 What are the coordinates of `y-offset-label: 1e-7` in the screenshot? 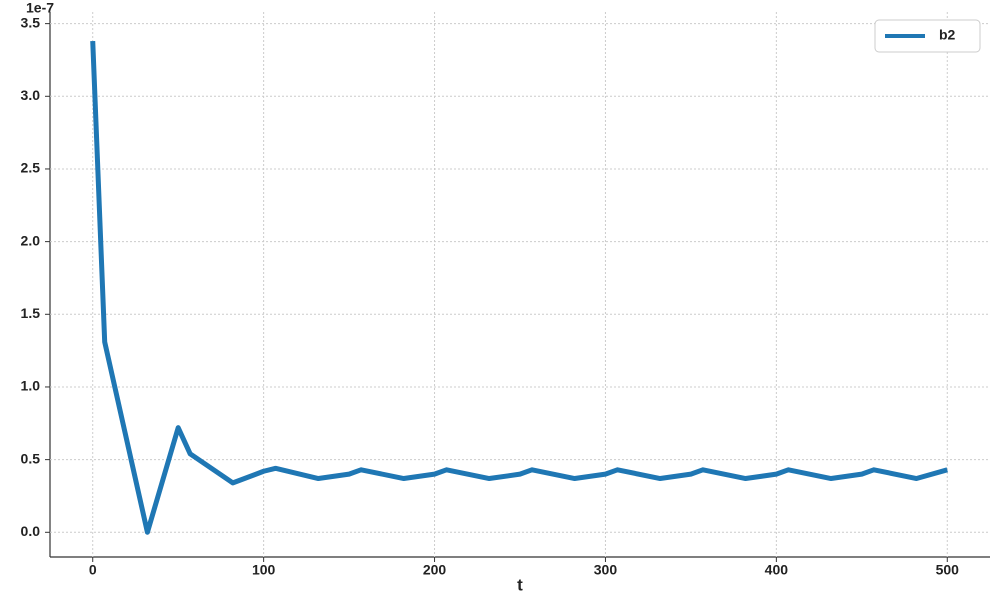 It's located at (40, 8).